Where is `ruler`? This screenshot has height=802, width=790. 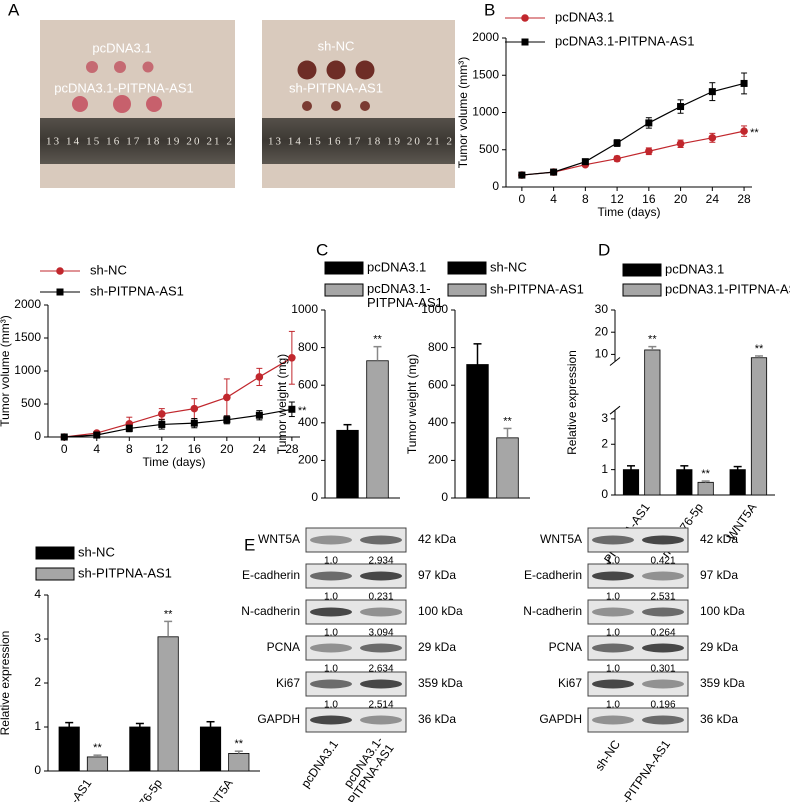
ruler is located at coordinates (358, 141).